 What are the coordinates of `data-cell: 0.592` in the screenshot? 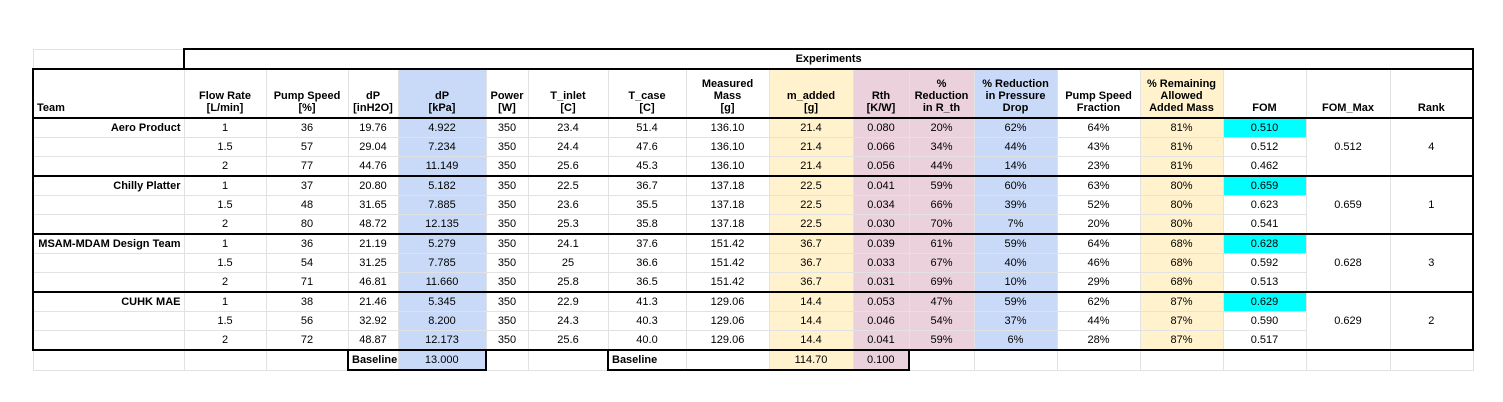 It's located at (1264, 263).